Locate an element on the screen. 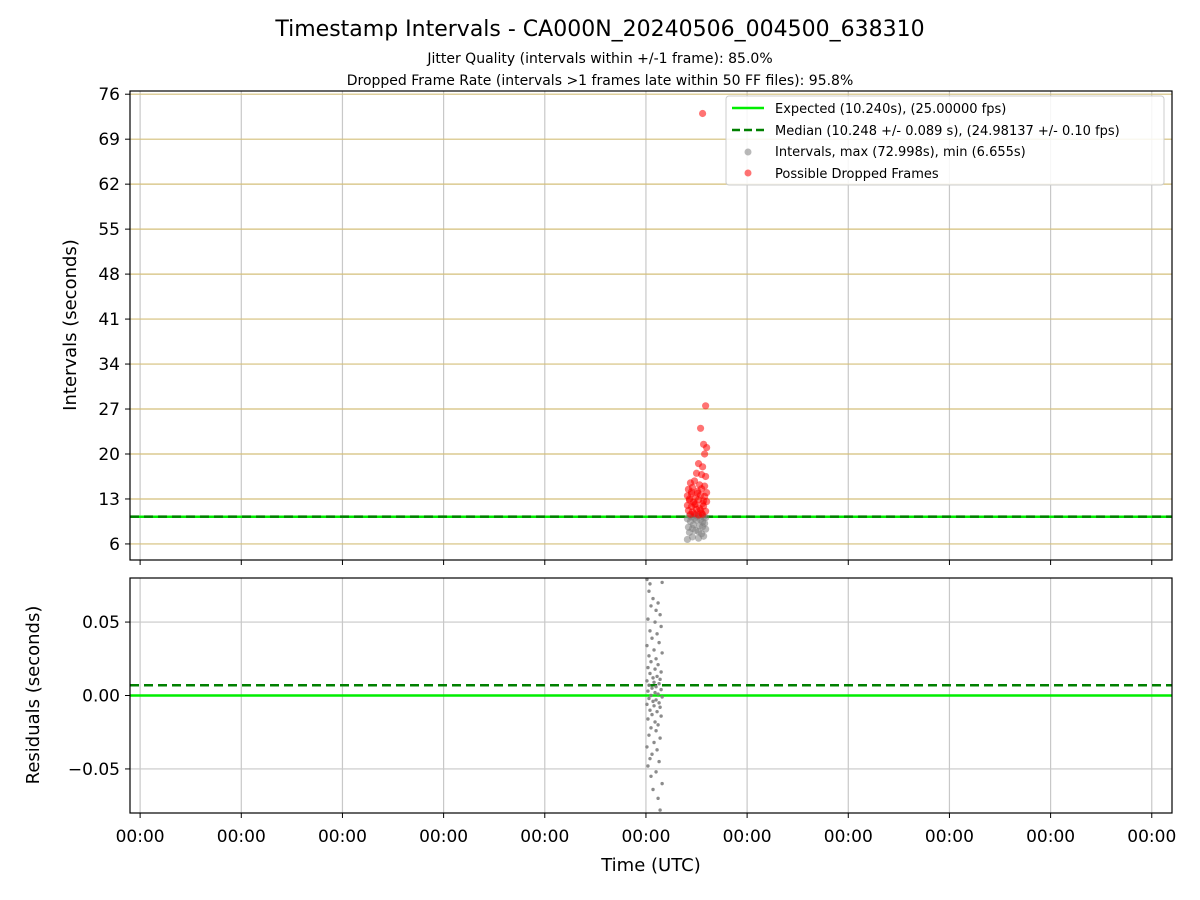  y-axis-label-intervals: Intervals (seconds) is located at coordinates (70, 325).